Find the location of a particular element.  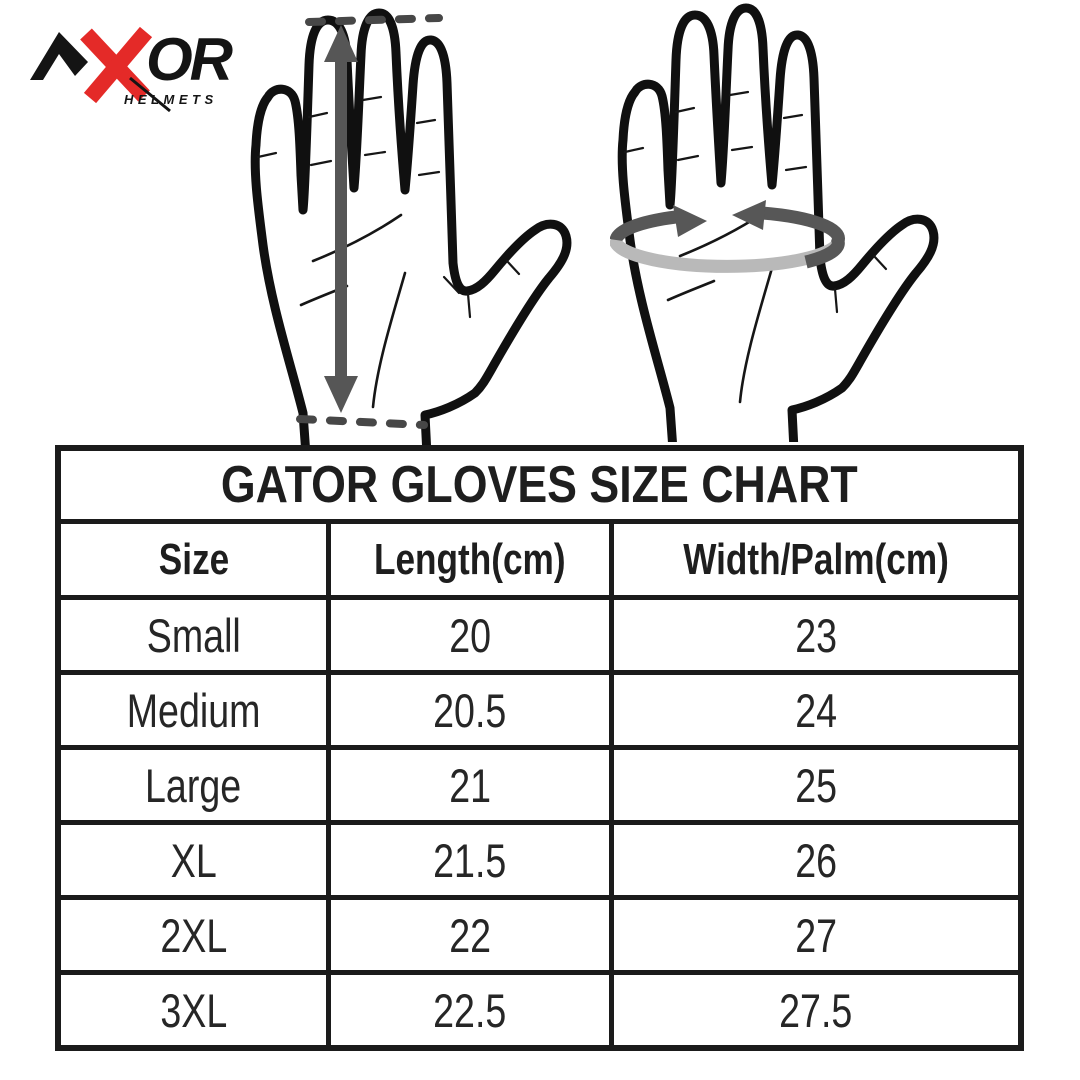

size-cell: 3XL is located at coordinates (193, 1010).